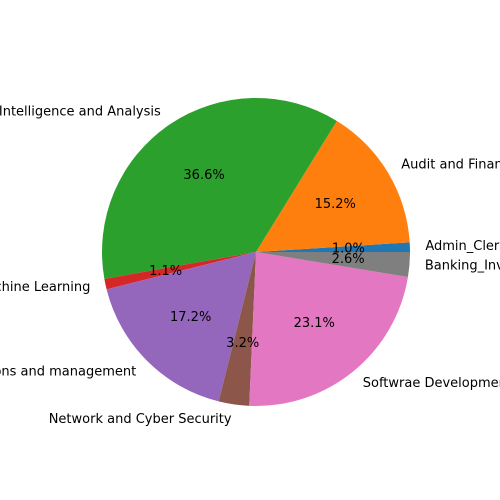  I want to click on category-label-data-science-and-machine-learning: Data Science and Machine Learning, so click(45, 287).